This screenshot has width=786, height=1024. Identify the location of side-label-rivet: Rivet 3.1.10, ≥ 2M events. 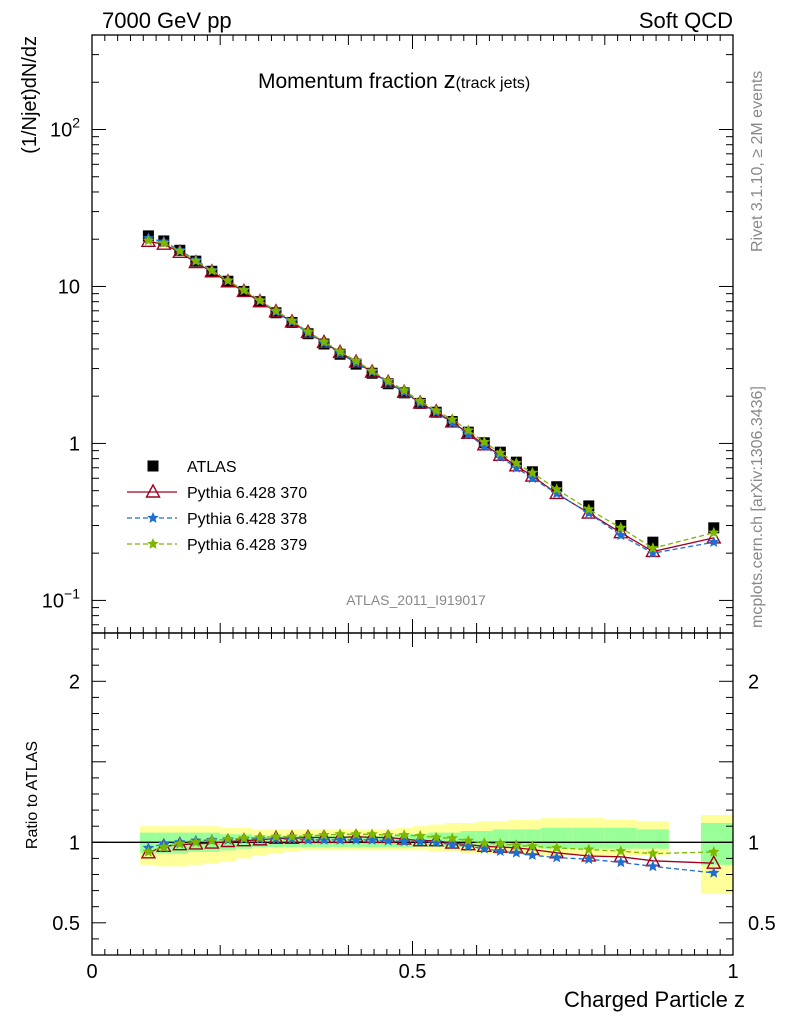
(757, 161).